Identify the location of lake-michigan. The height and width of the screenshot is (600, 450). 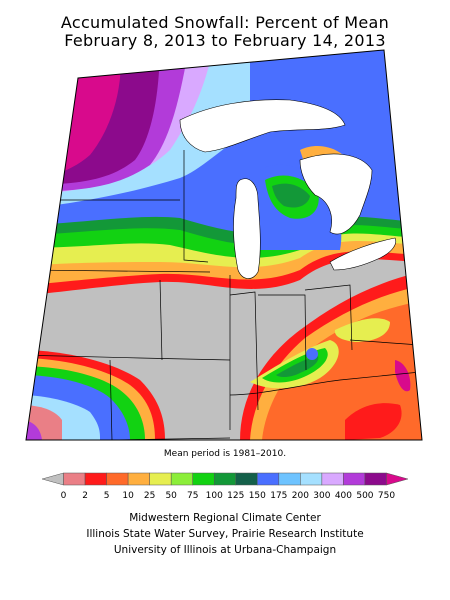
(247, 228).